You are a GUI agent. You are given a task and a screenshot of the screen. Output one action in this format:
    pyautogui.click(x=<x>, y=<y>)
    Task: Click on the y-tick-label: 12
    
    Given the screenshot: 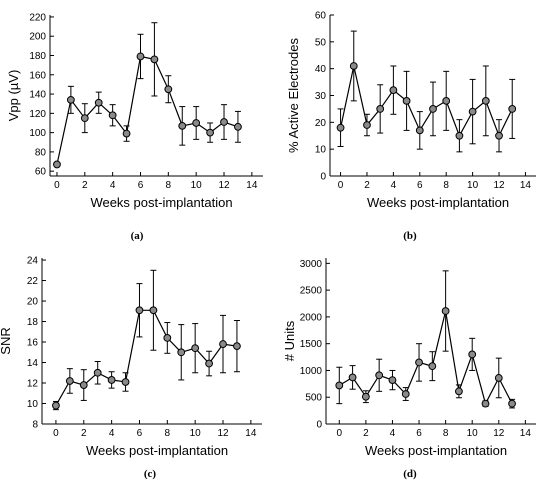 What is the action you would take?
    pyautogui.click(x=33, y=384)
    